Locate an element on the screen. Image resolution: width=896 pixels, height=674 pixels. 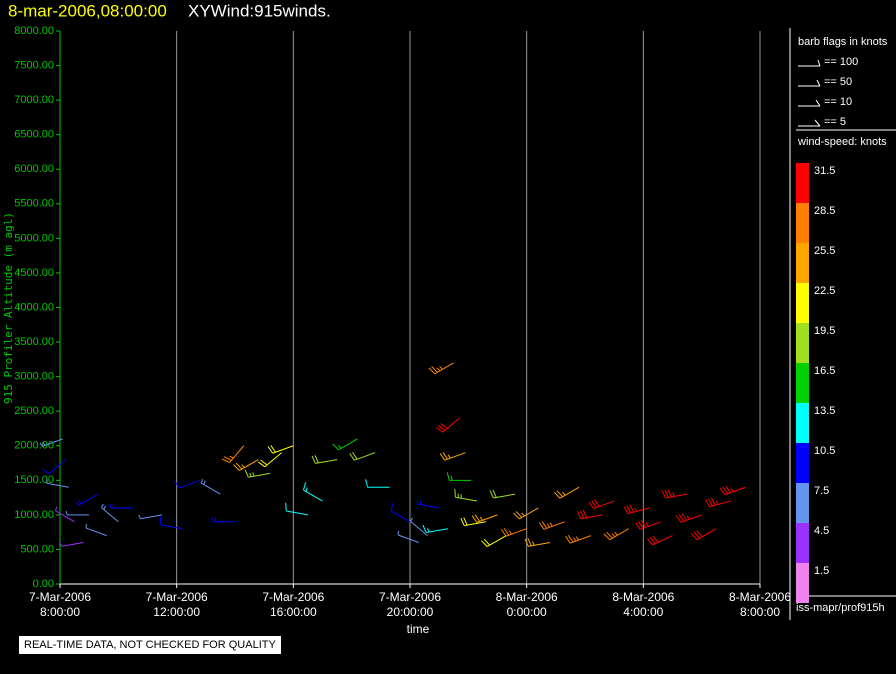
source-label: iss-mapr/prof915h is located at coordinates (840, 608).